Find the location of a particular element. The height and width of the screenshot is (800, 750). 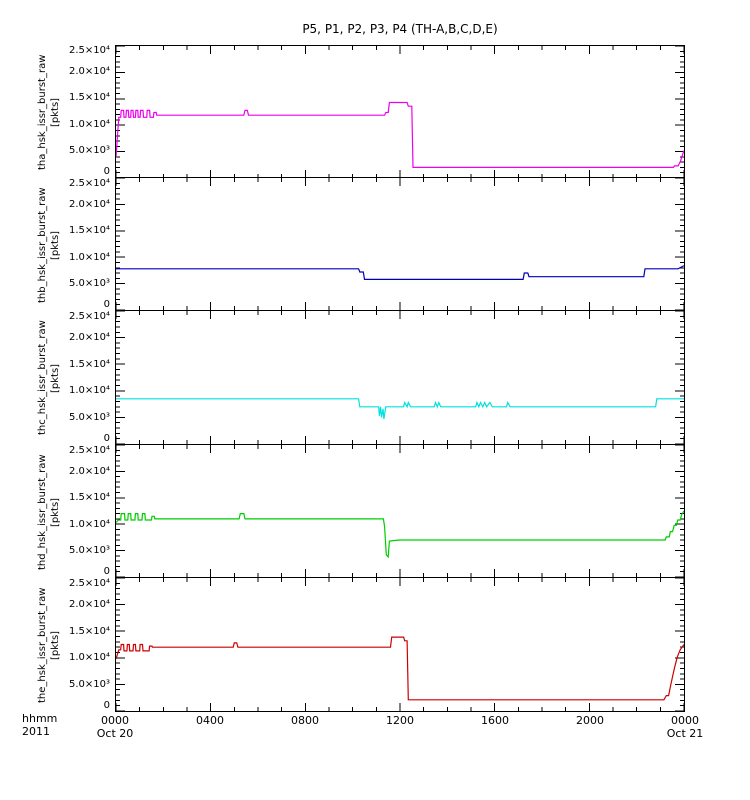

panel-thd_hsk_issr_burst_raw is located at coordinates (400, 511).